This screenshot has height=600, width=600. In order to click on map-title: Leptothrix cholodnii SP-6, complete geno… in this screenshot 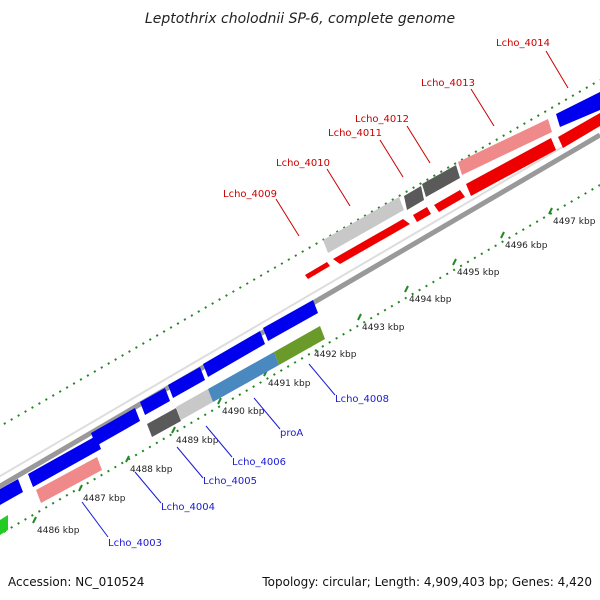, I will do `click(300, 19)`.